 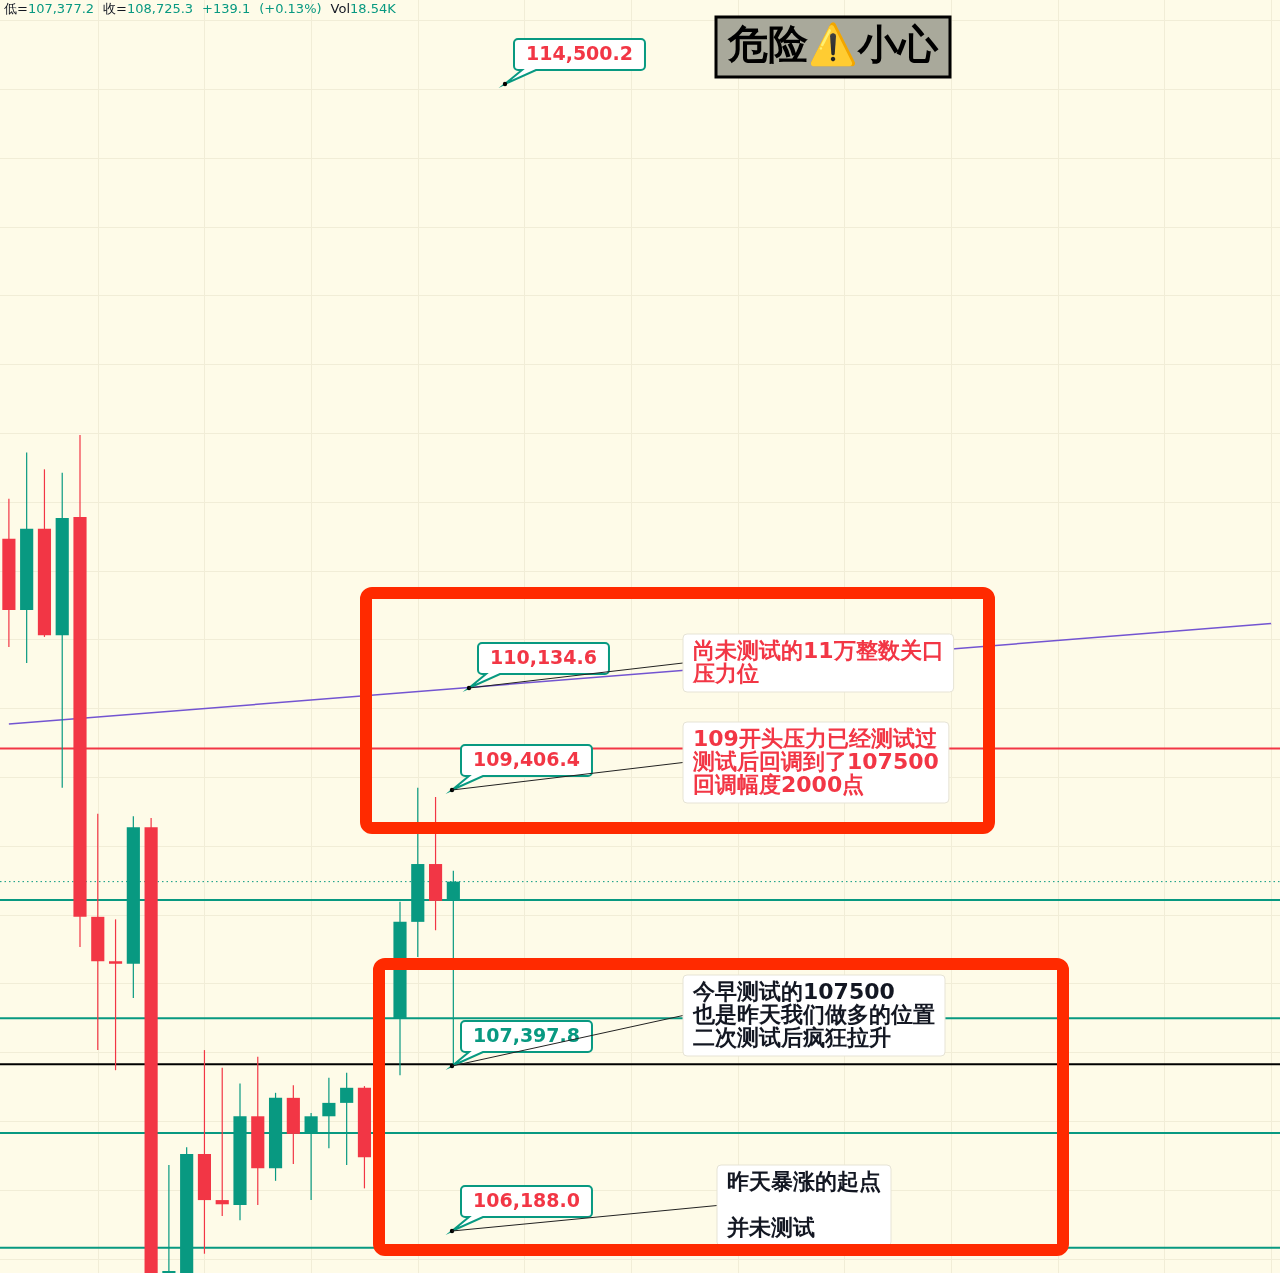 What do you see at coordinates (526, 759) in the screenshot?
I see `annotation: 109,406.4` at bounding box center [526, 759].